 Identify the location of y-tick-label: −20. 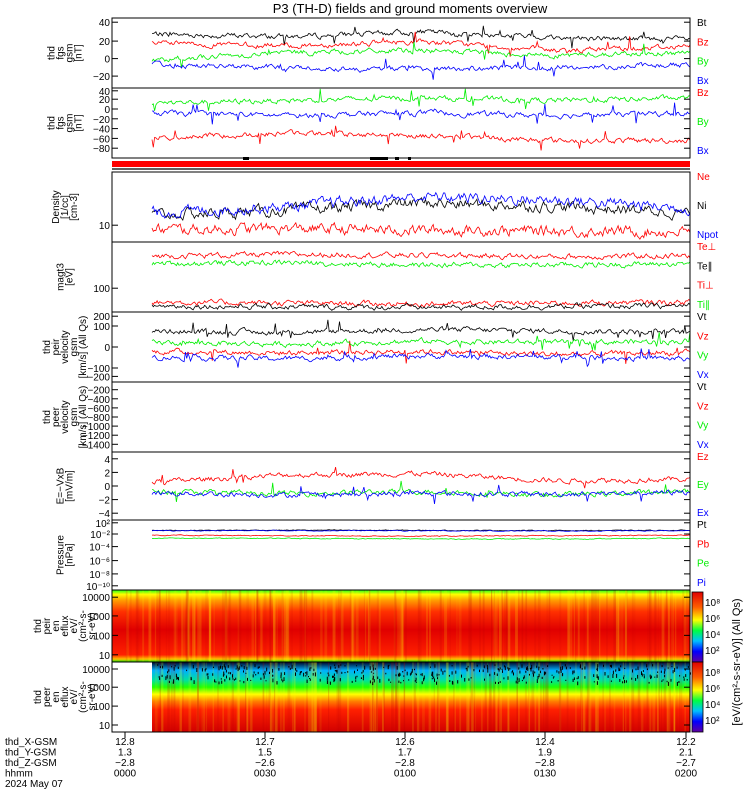
(101, 77).